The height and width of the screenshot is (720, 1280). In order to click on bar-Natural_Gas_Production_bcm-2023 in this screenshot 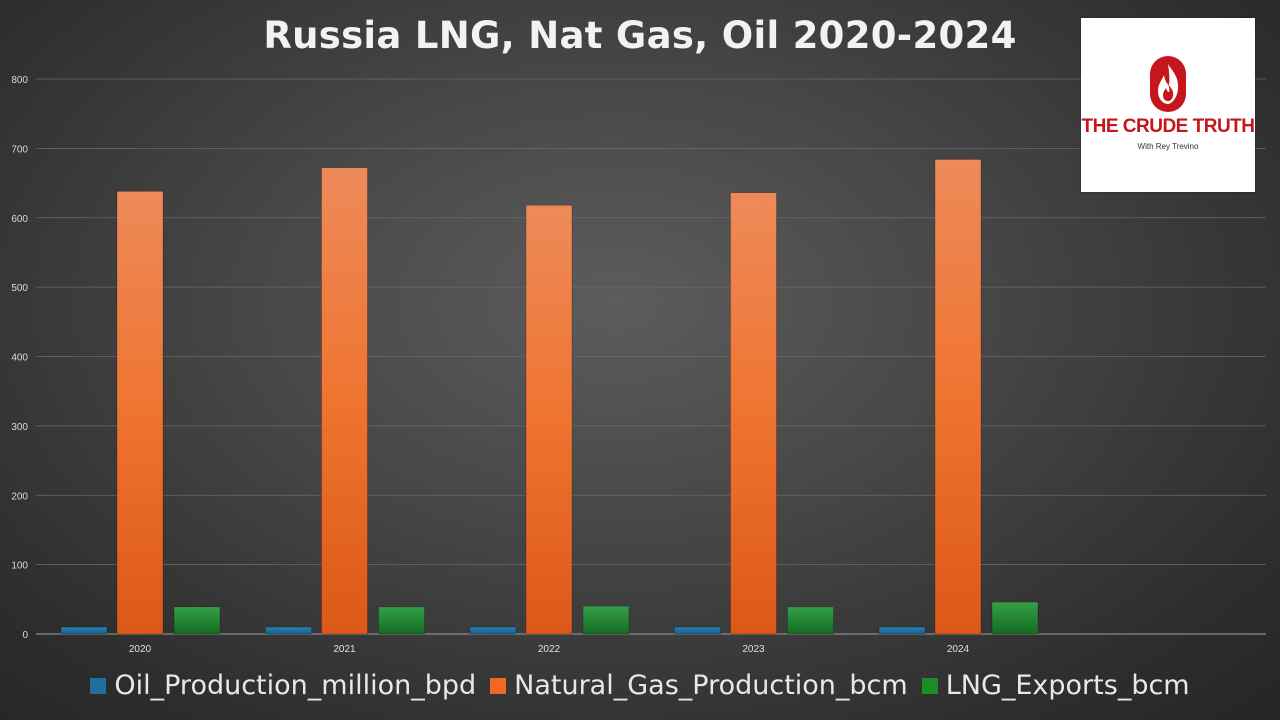, I will do `click(753, 413)`.